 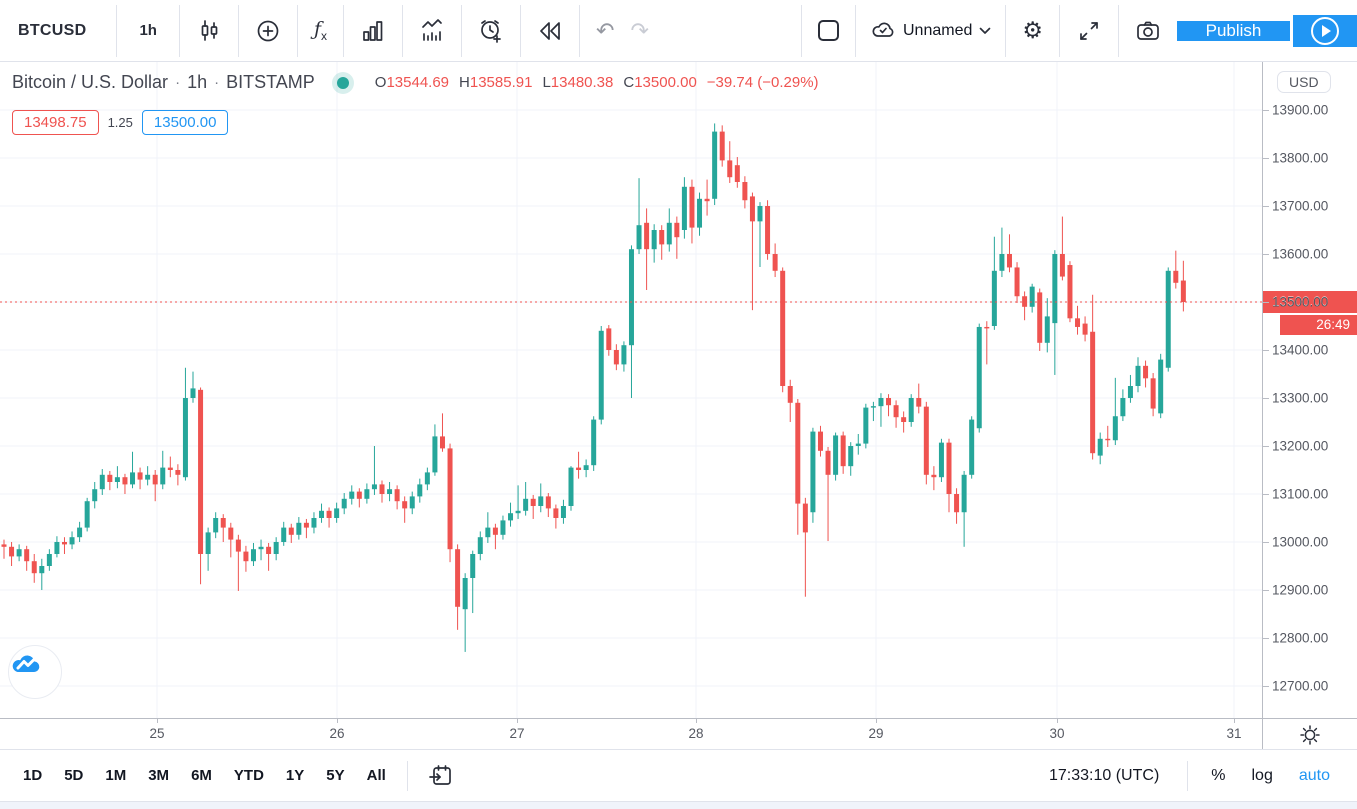 What do you see at coordinates (441, 776) in the screenshot?
I see `go-to-date-button` at bounding box center [441, 776].